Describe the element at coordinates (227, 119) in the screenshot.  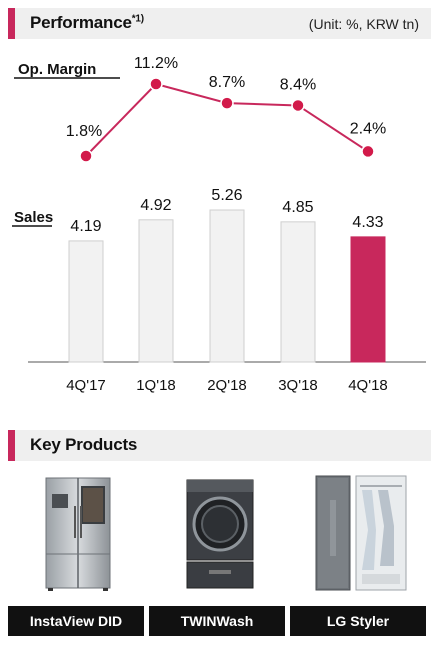
I see `op-margin-line` at that location.